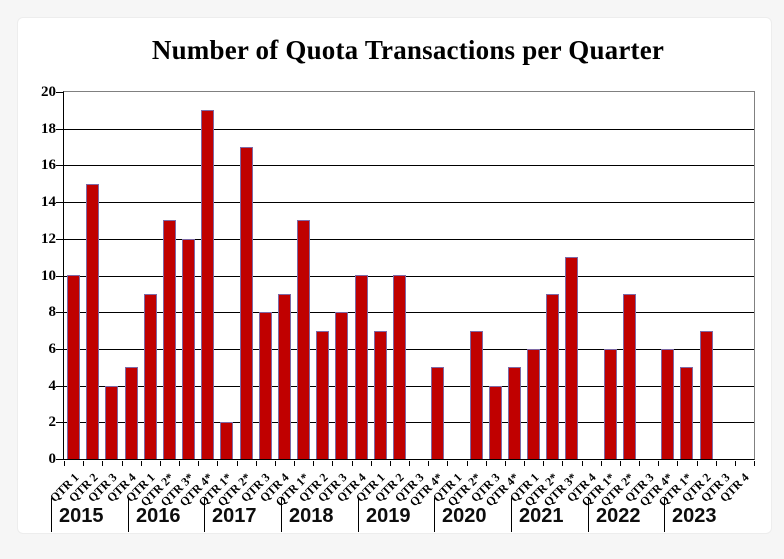  What do you see at coordinates (52, 459) in the screenshot?
I see `y-axis-label: 0` at bounding box center [52, 459].